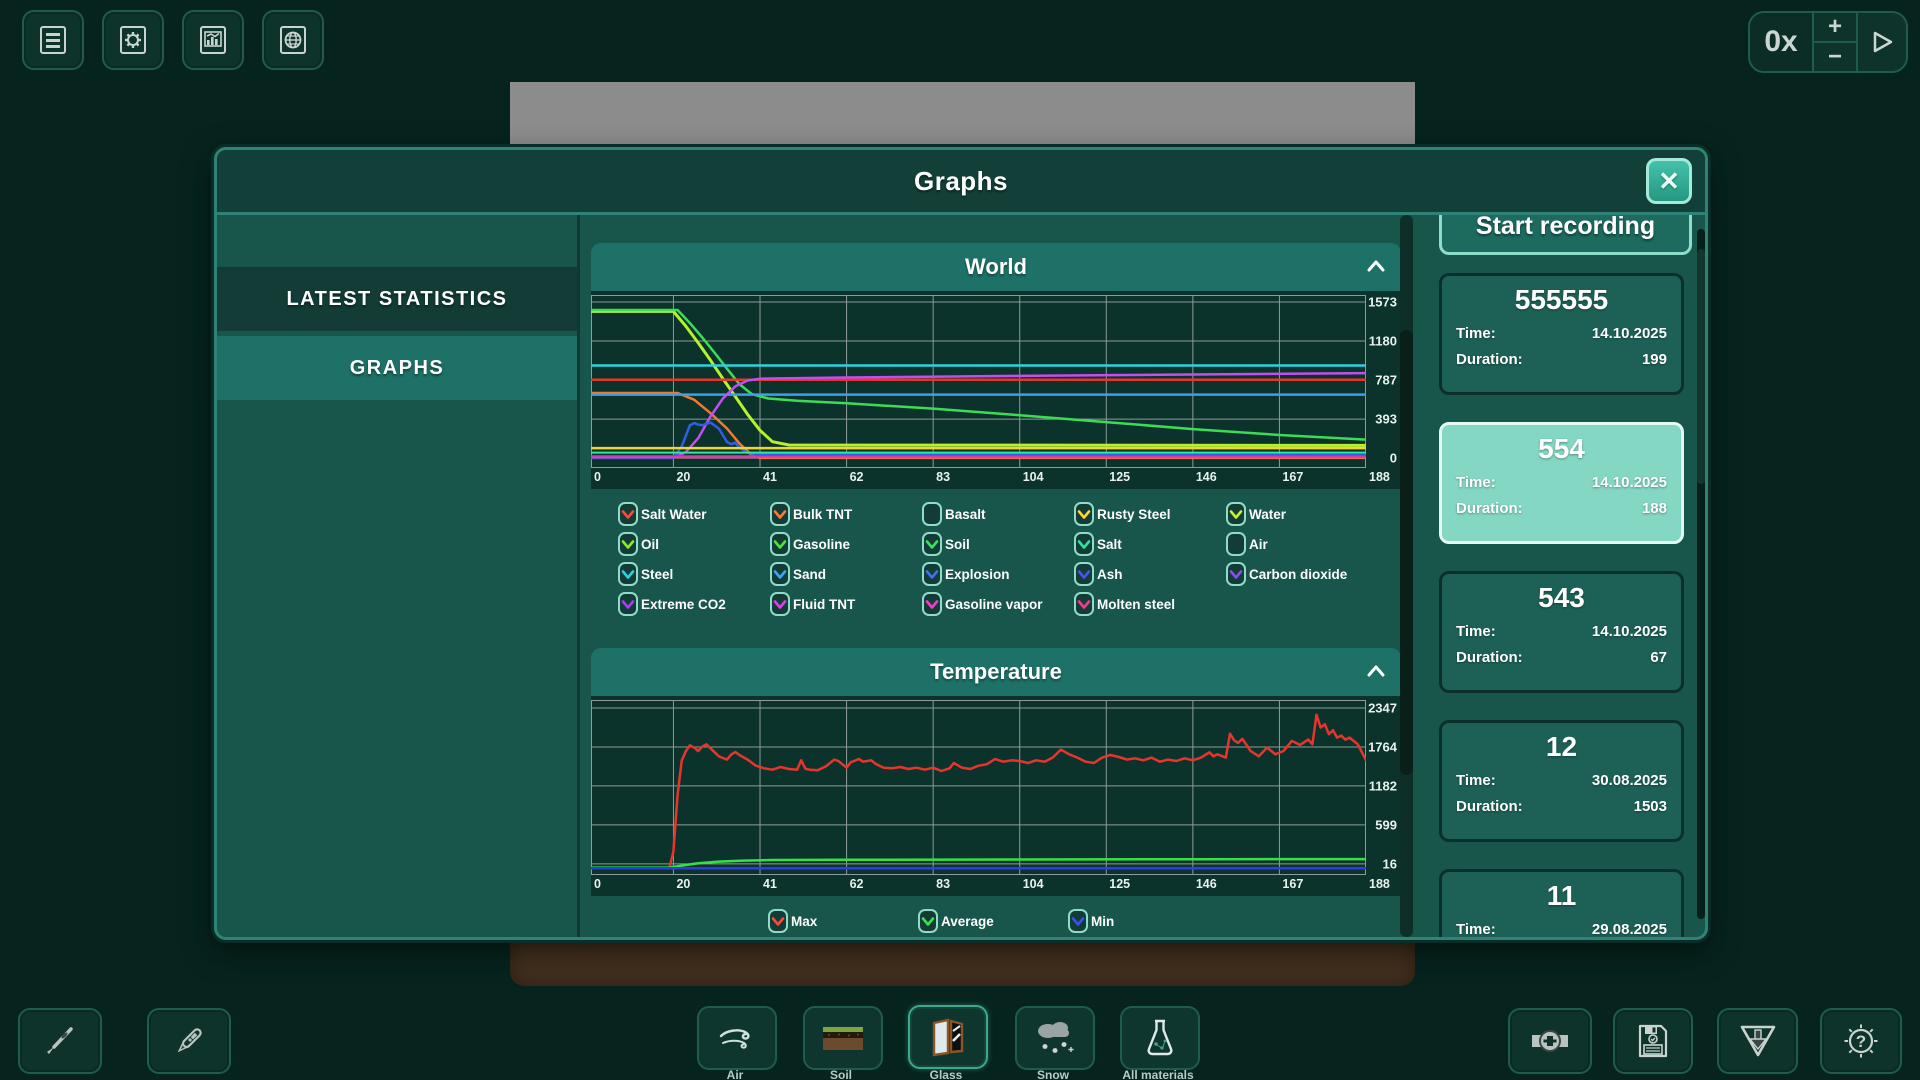 This screenshot has width=1920, height=1080. Describe the element at coordinates (1653, 1041) in the screenshot. I see `save-button` at that location.